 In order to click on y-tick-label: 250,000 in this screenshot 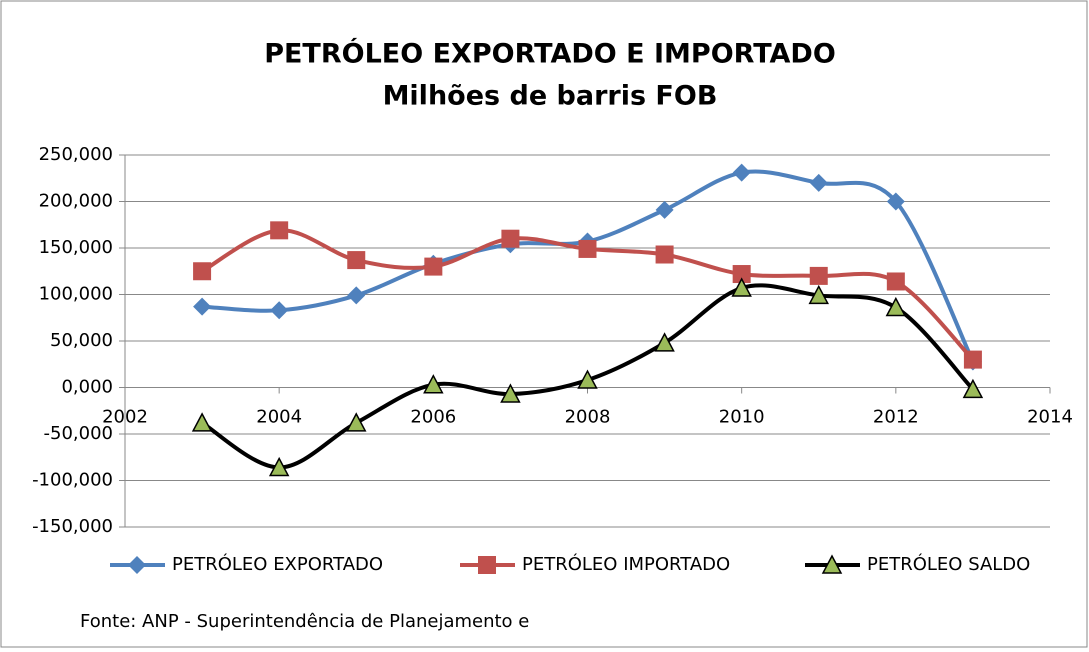, I will do `click(76, 154)`.